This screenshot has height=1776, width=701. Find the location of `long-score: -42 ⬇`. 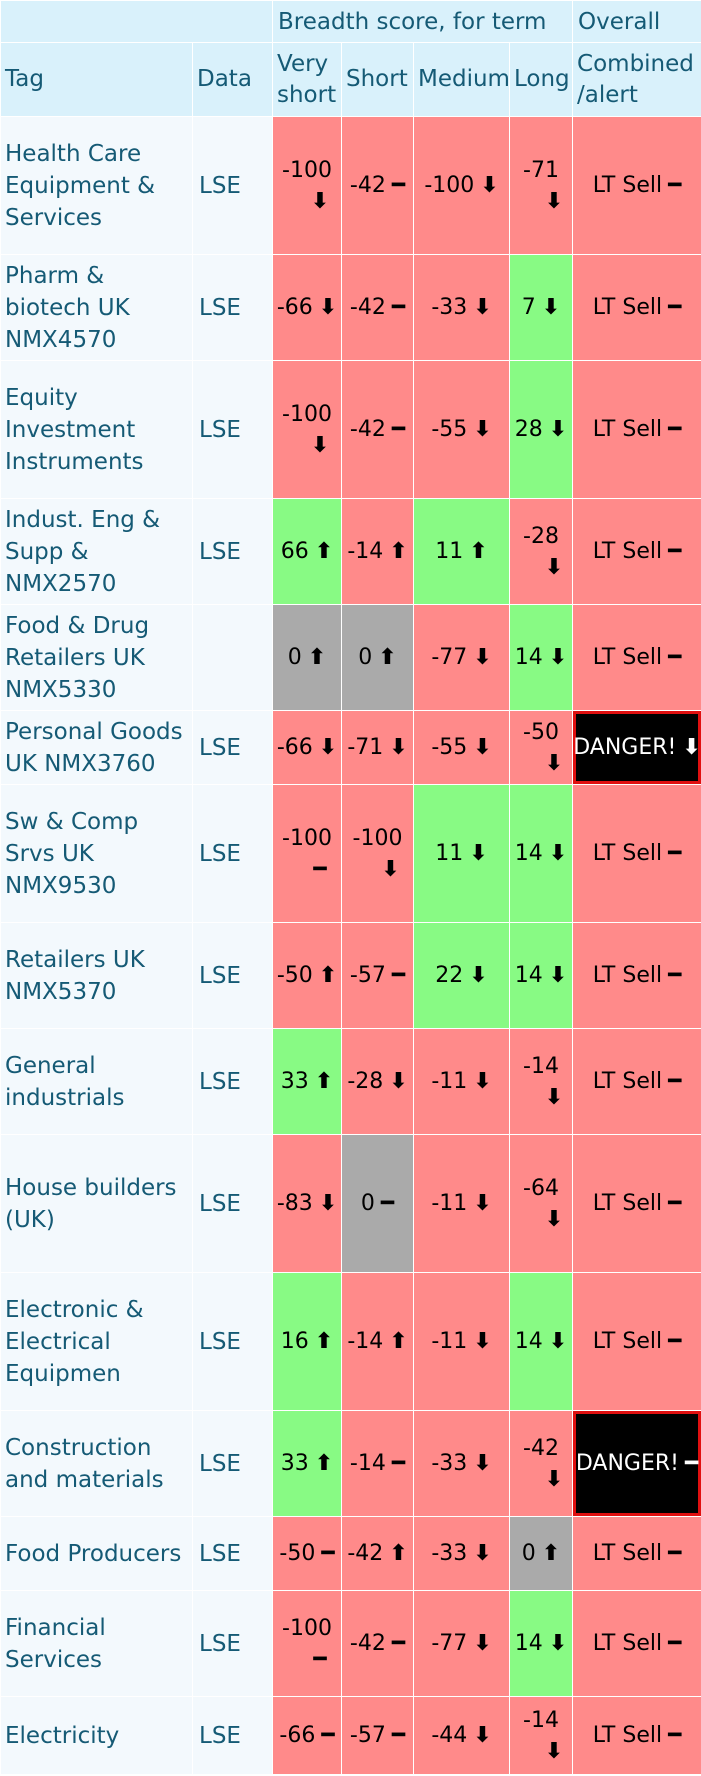

long-score: -42 ⬇ is located at coordinates (541, 1463).